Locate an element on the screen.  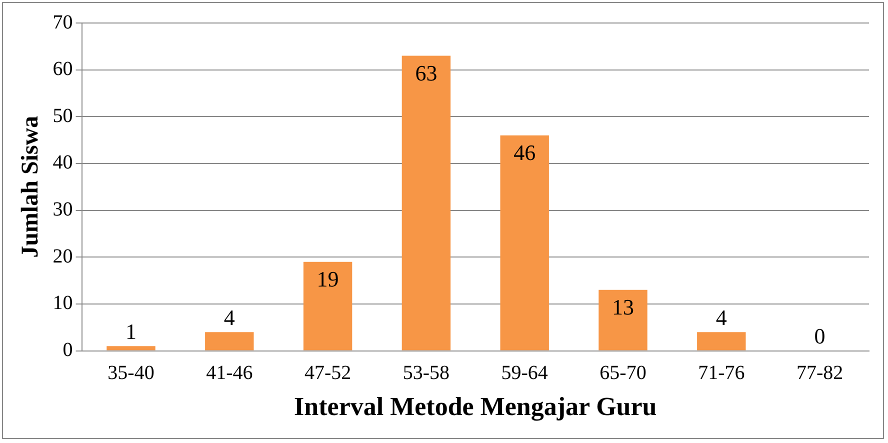
data-label: 19 is located at coordinates (327, 279).